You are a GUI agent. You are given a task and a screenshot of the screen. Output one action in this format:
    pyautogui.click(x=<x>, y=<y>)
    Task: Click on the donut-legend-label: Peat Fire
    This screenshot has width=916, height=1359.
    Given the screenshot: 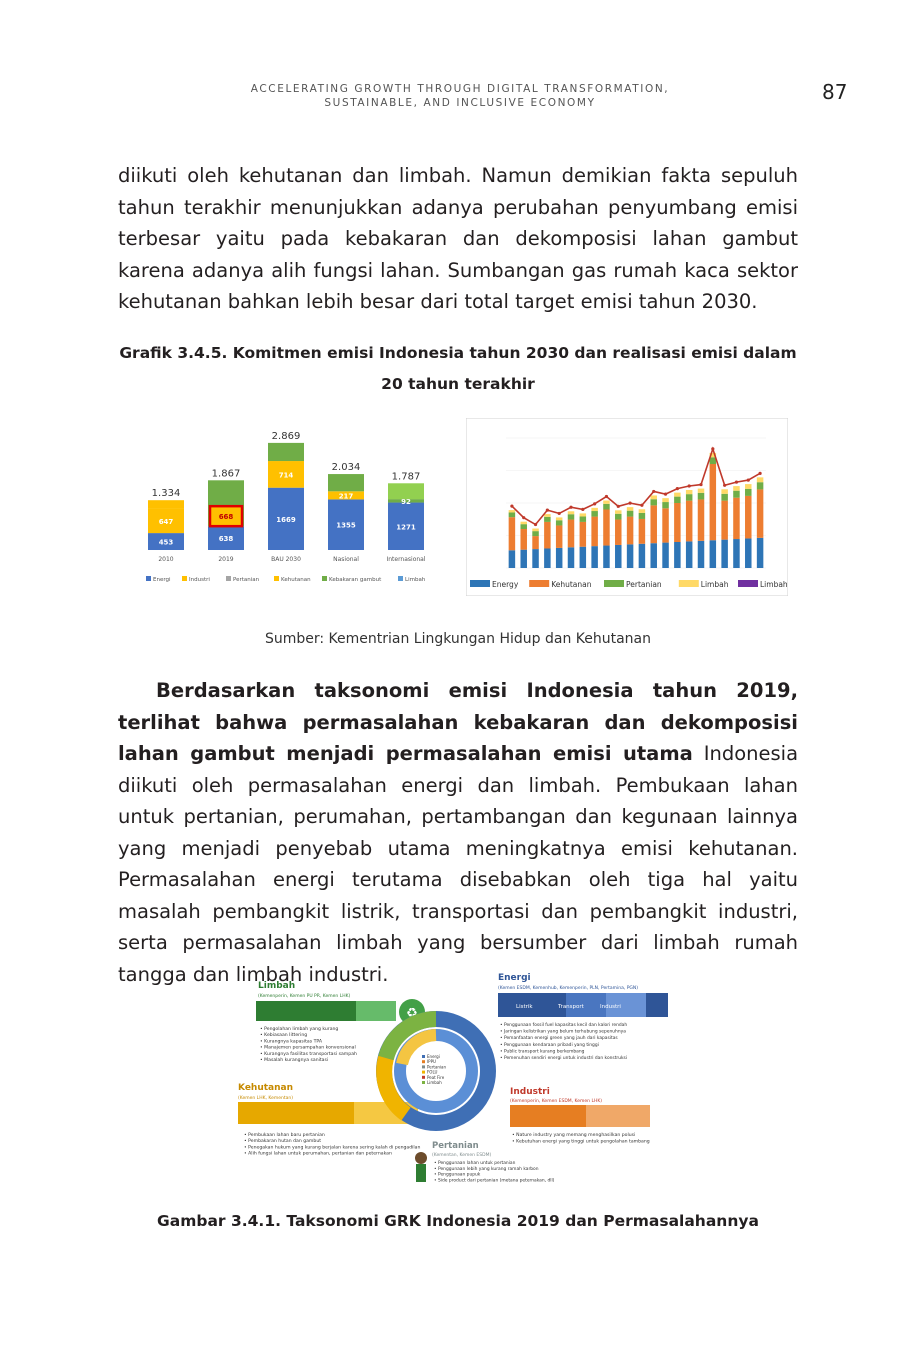 What is the action you would take?
    pyautogui.click(x=436, y=1077)
    